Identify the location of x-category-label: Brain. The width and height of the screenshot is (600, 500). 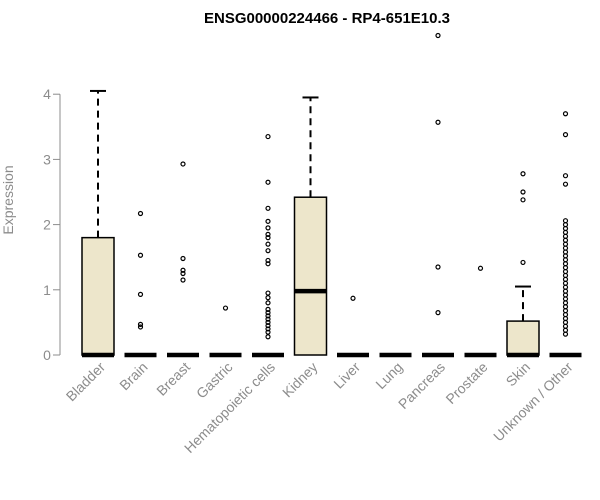
(133, 376).